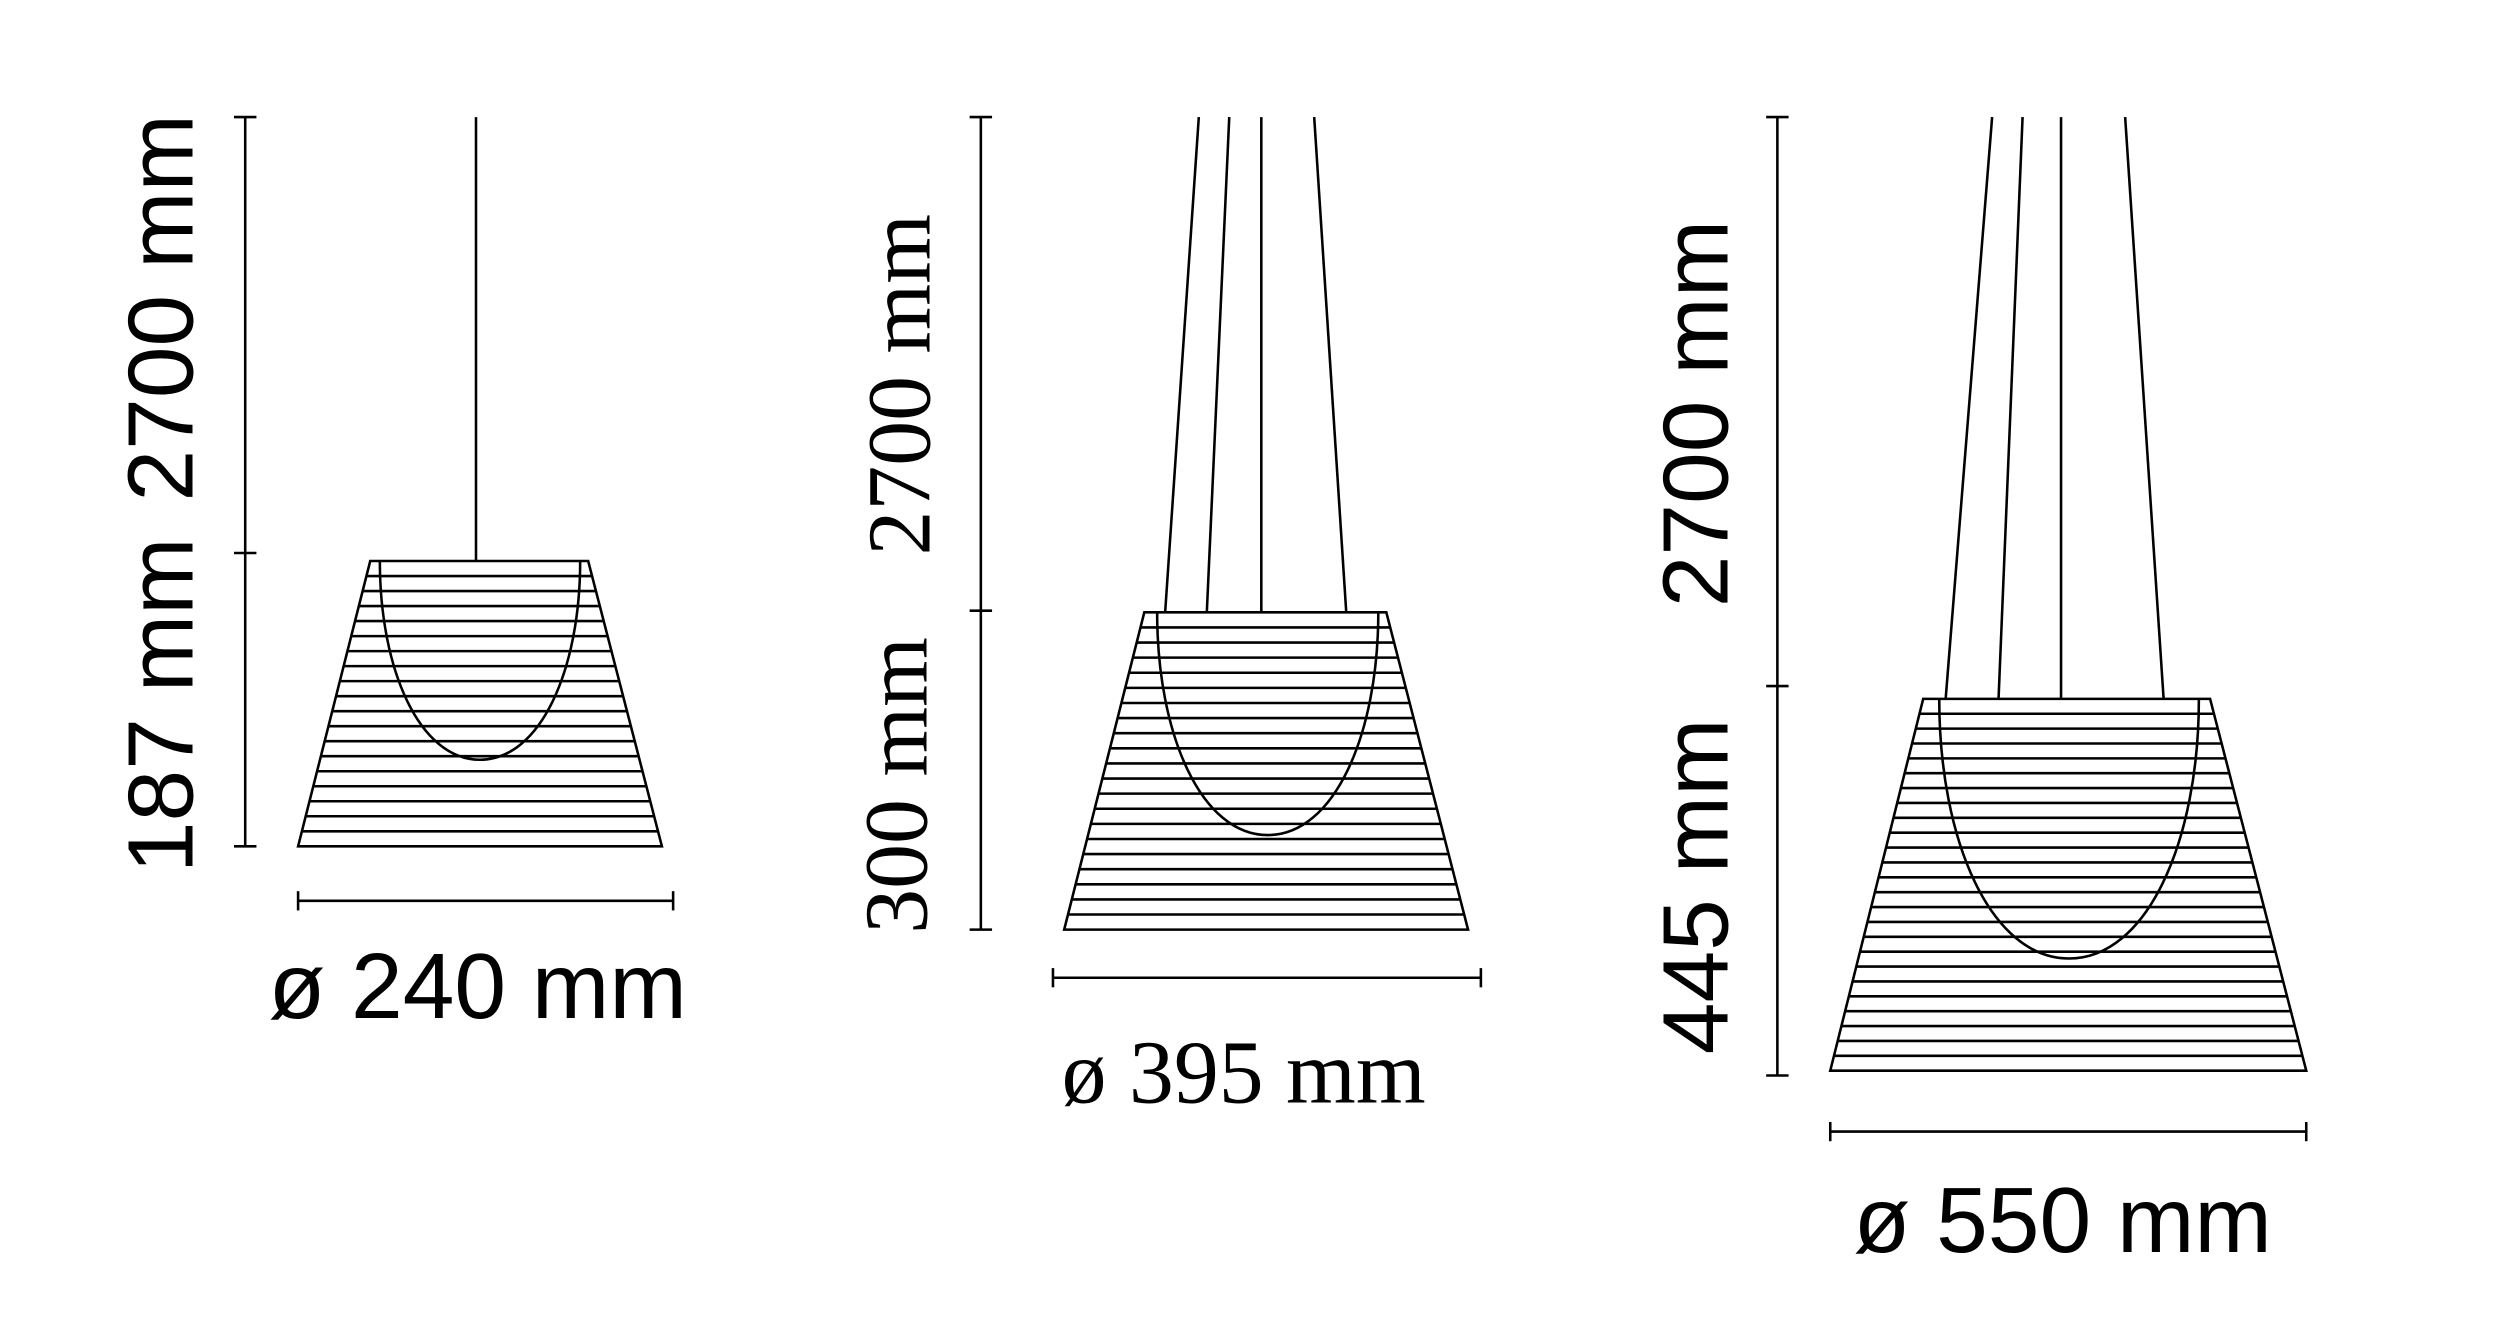 Image resolution: width=2513 pixels, height=1332 pixels. I want to click on diameter-label: ø 240 mm, so click(477, 986).